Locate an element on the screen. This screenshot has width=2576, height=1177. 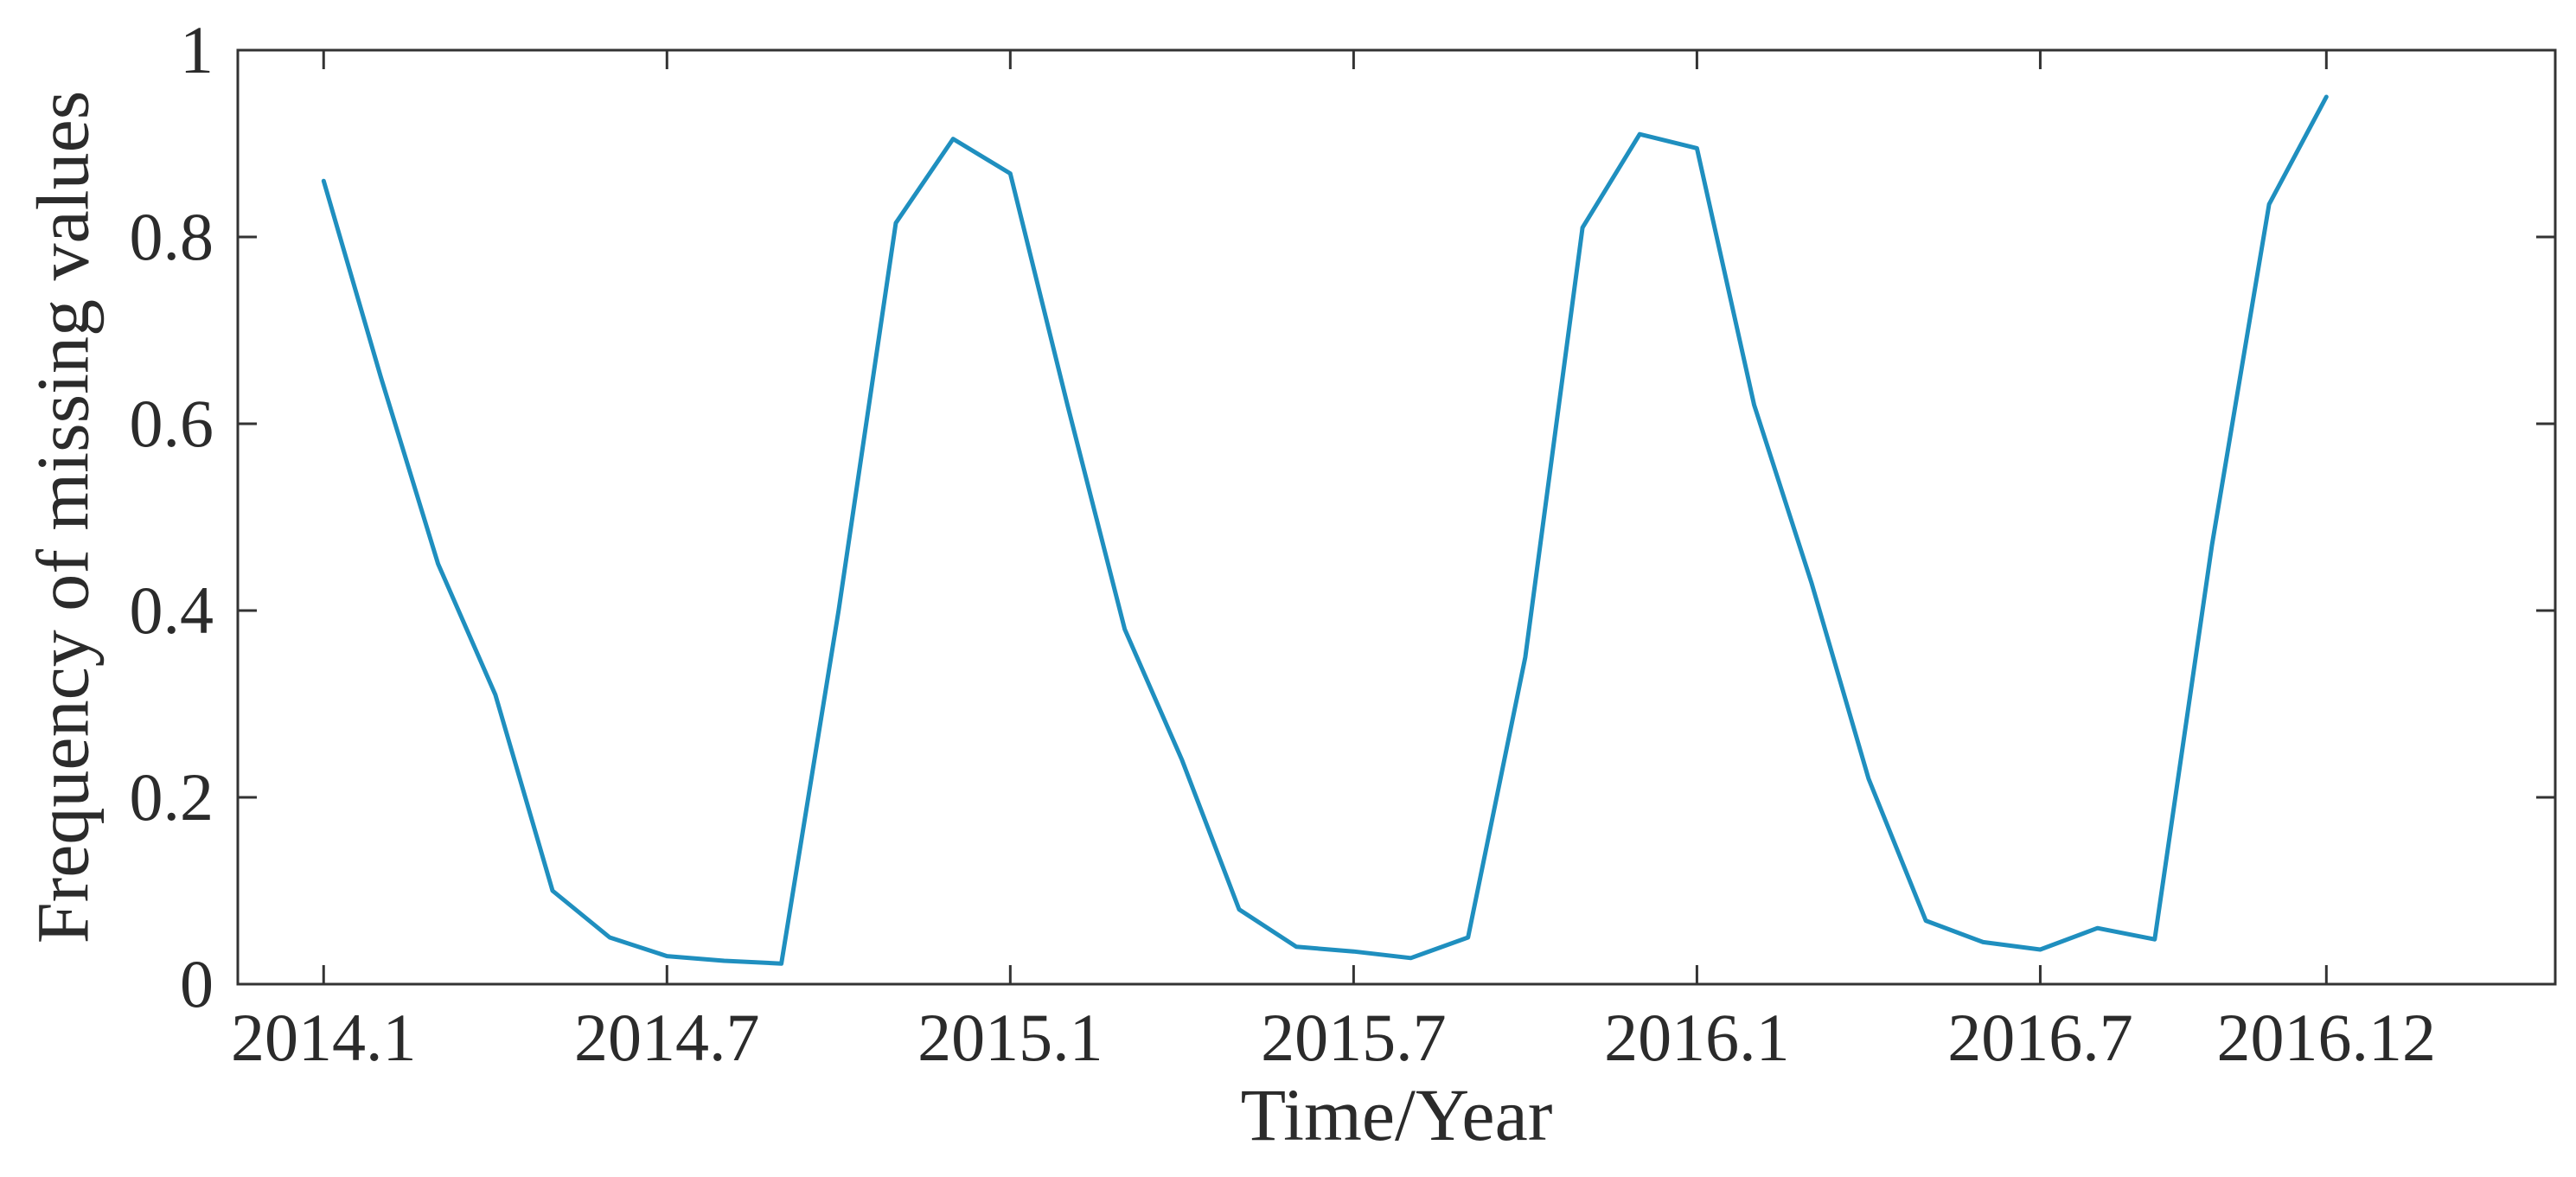
x-tick-label: 2016.12 is located at coordinates (2327, 1038).